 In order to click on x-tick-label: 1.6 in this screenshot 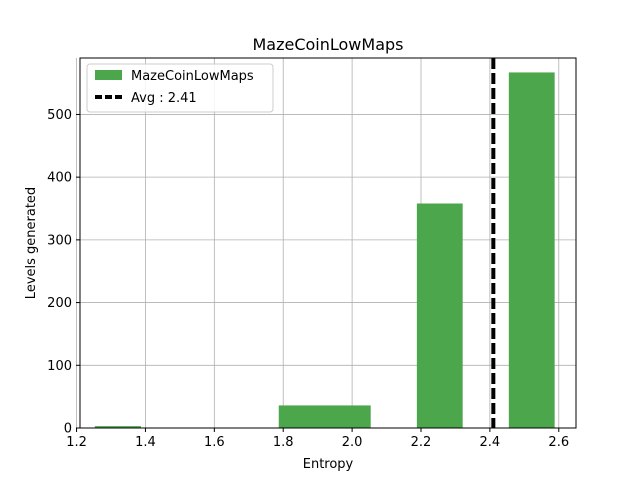, I will do `click(214, 442)`.